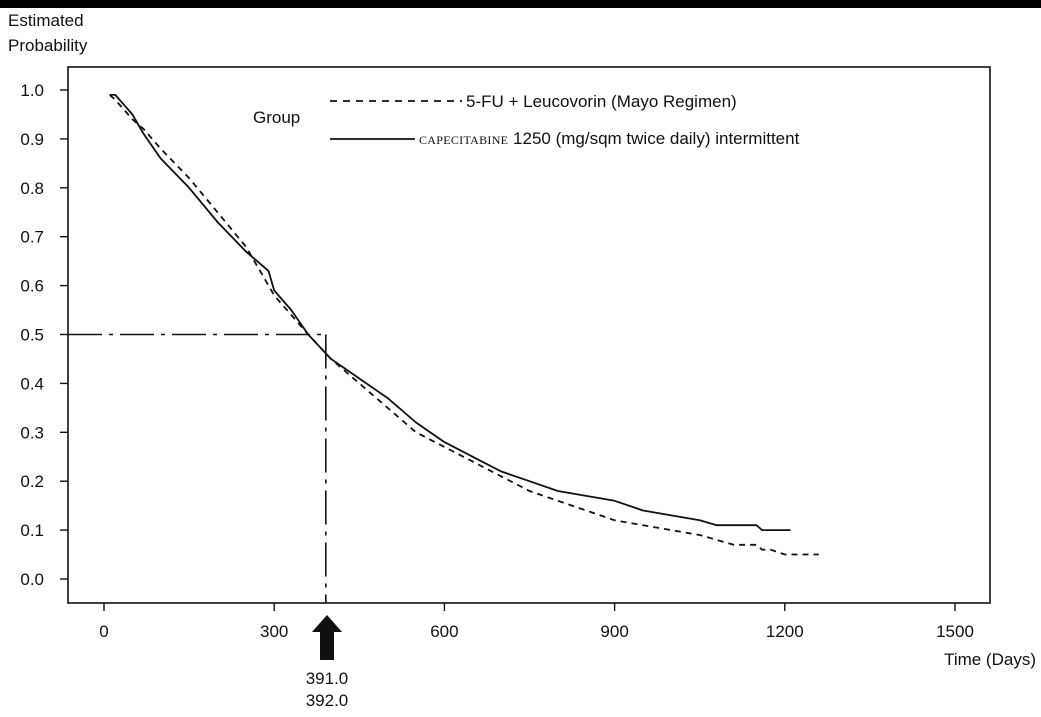  I want to click on median-reference-lines, so click(197, 468).